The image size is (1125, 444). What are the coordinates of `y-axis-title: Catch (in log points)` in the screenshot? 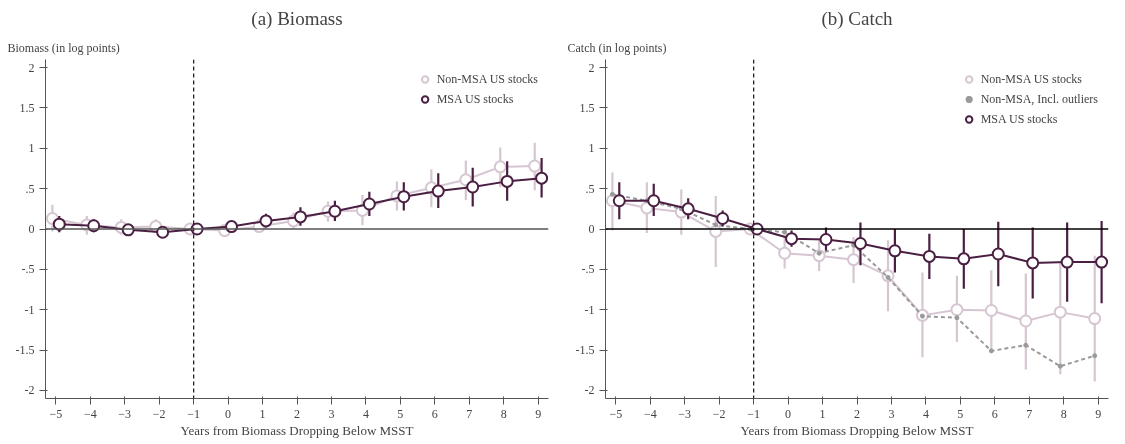 It's located at (617, 47).